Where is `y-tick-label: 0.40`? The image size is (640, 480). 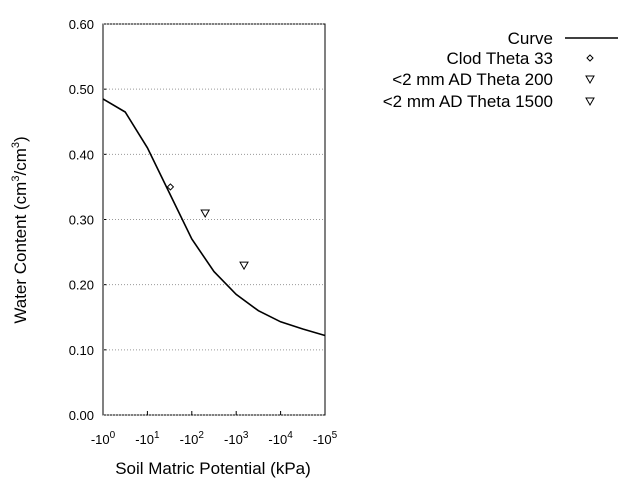 y-tick-label: 0.40 is located at coordinates (81, 154).